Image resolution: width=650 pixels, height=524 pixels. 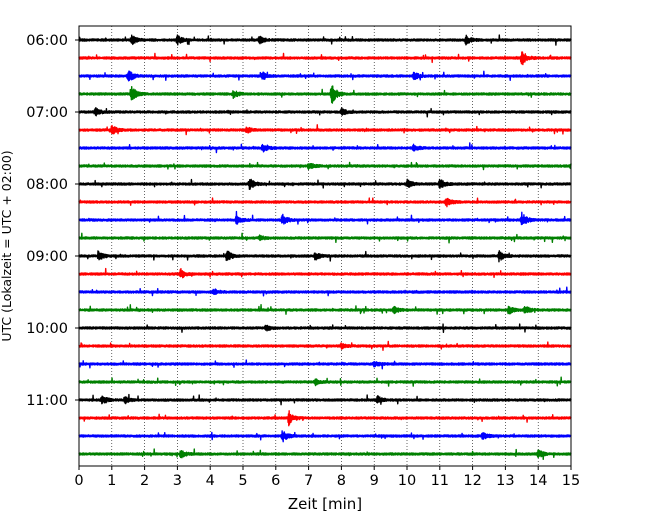 What do you see at coordinates (47, 401) in the screenshot?
I see `y-tick-label: 11:00` at bounding box center [47, 401].